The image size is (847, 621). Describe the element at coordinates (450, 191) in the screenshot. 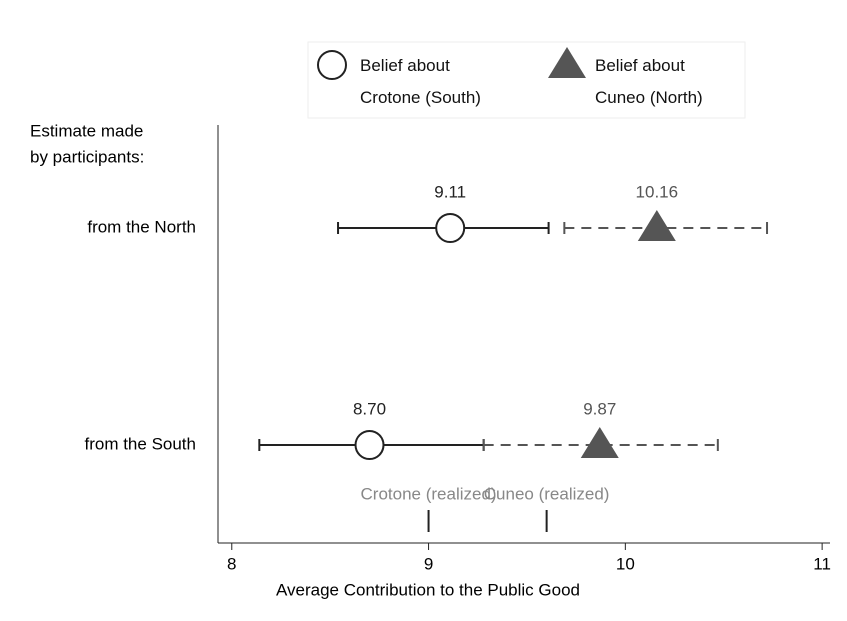

I see `data-label: 9.11` at that location.